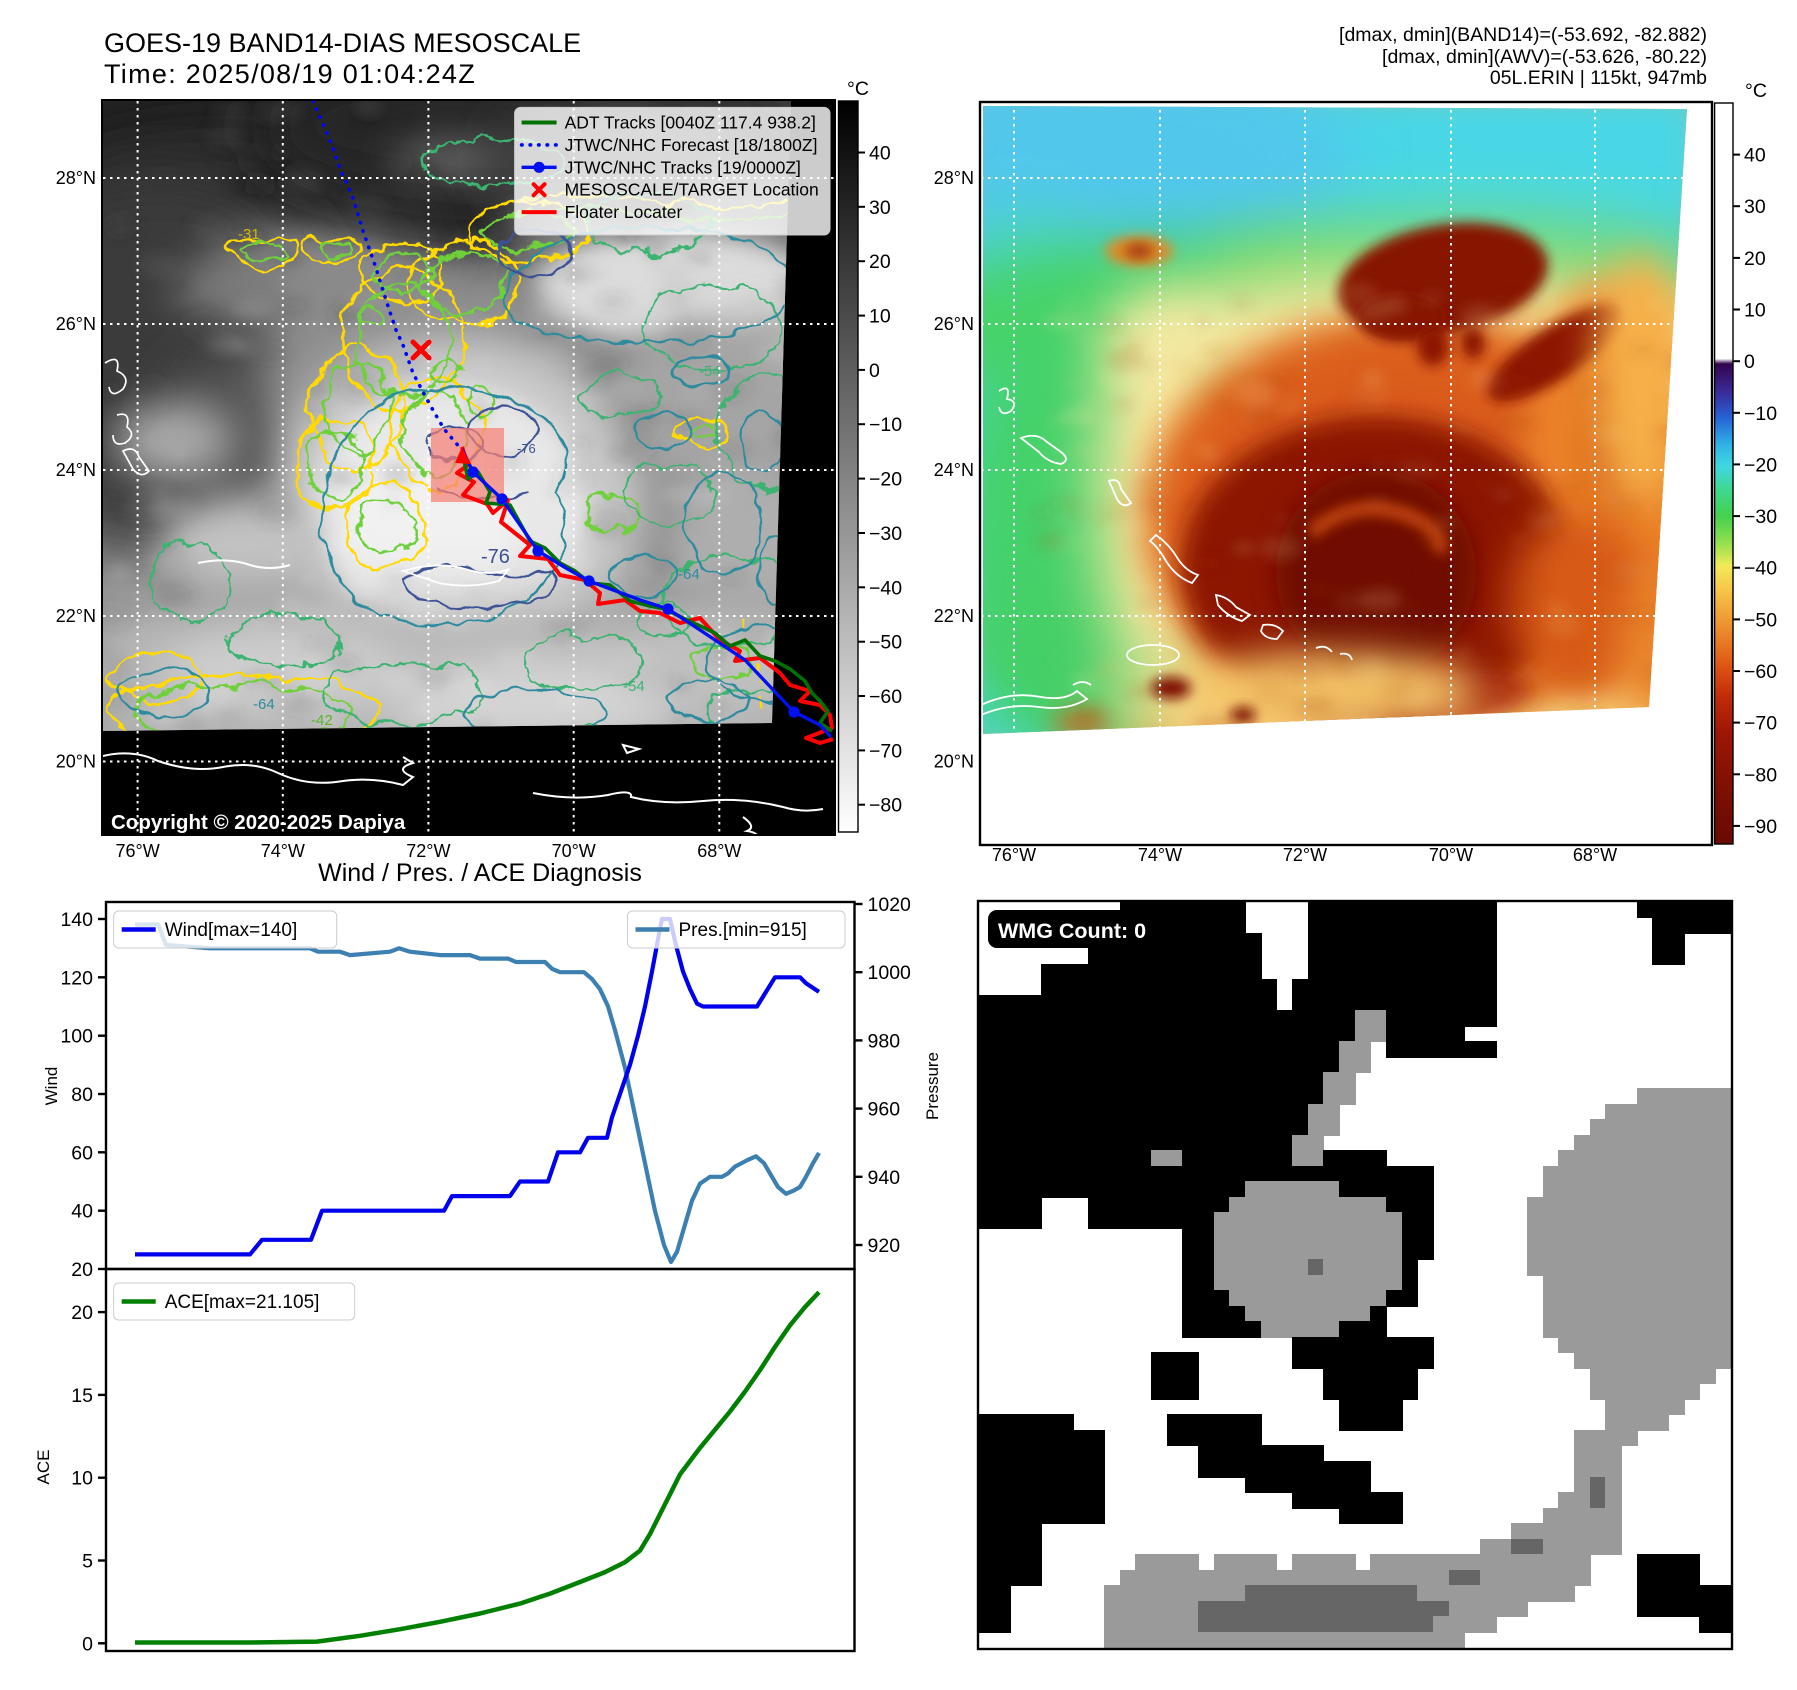 Image resolution: width=1797 pixels, height=1690 pixels. Describe the element at coordinates (932, 1086) in the screenshot. I see `svg-text: Pressure` at that location.